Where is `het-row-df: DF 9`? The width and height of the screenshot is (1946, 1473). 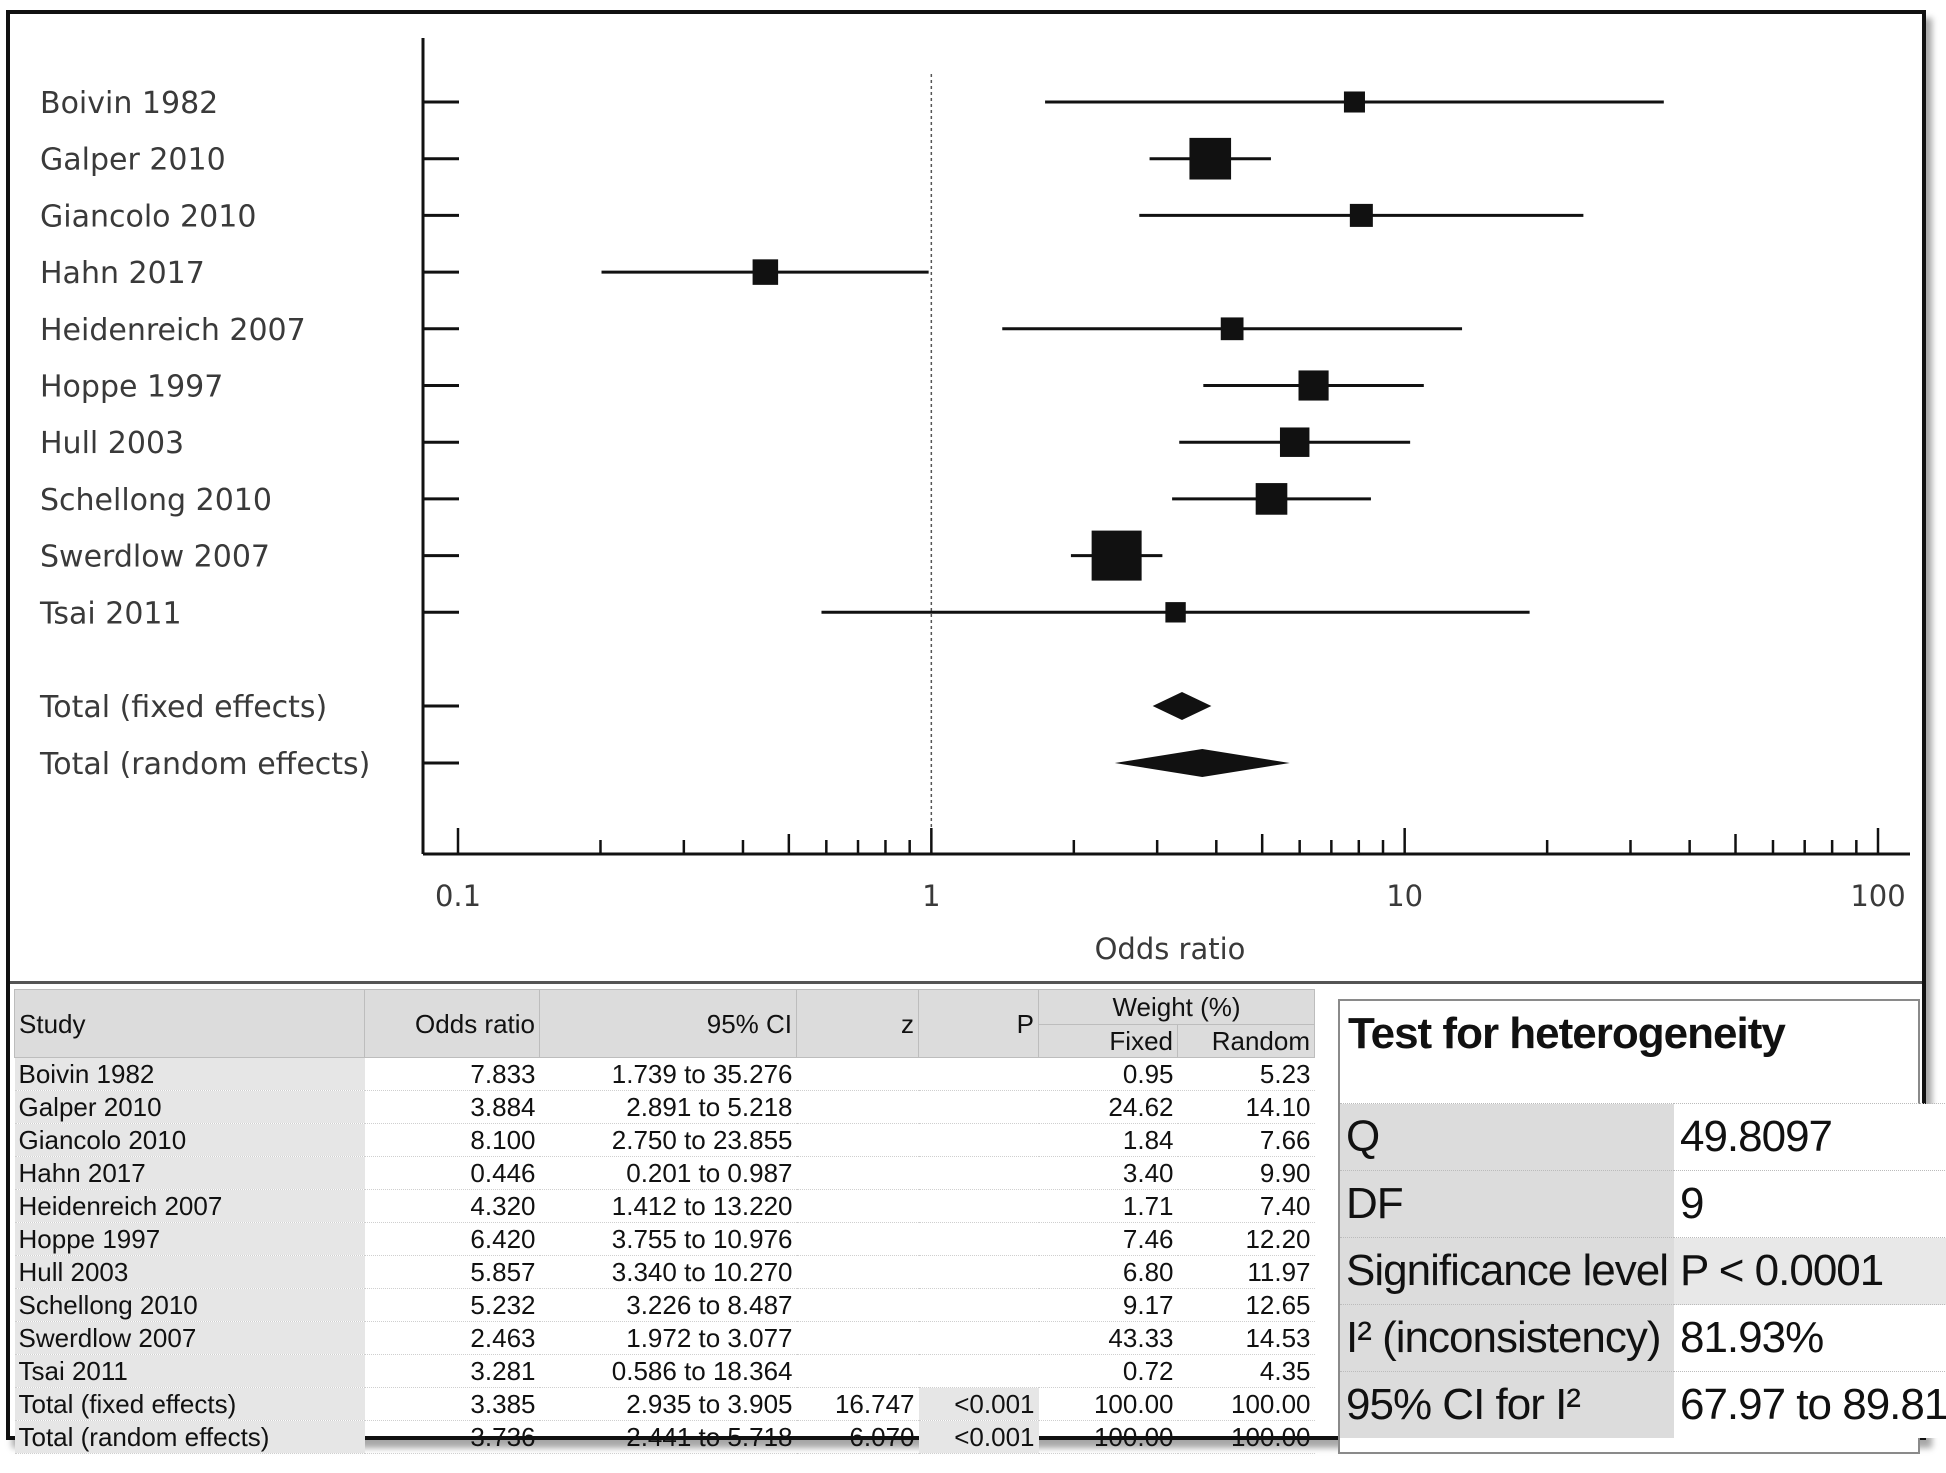
het-row-df: DF 9 is located at coordinates (1643, 1204).